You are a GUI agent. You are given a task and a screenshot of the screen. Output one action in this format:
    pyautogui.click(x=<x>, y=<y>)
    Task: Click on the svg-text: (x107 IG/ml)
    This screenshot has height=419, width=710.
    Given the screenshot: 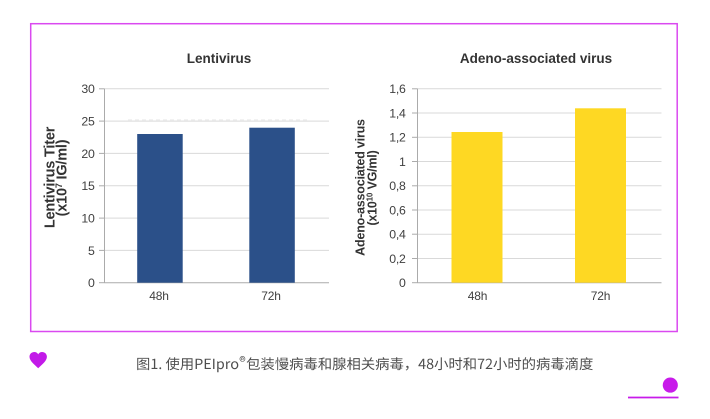 What is the action you would take?
    pyautogui.click(x=62, y=177)
    